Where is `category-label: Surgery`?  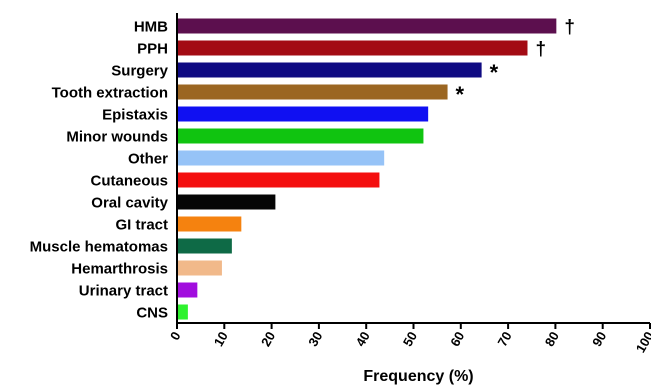 category-label: Surgery is located at coordinates (139, 71).